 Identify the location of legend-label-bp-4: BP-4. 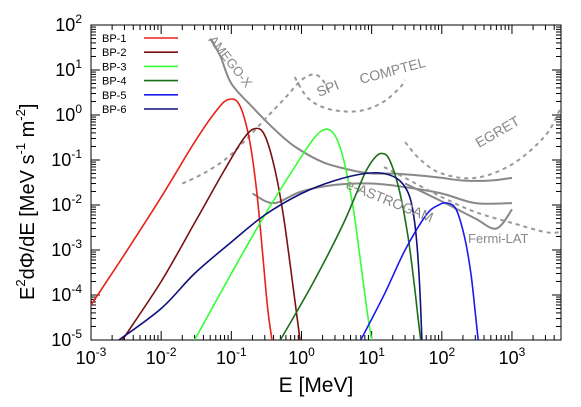
(114, 82).